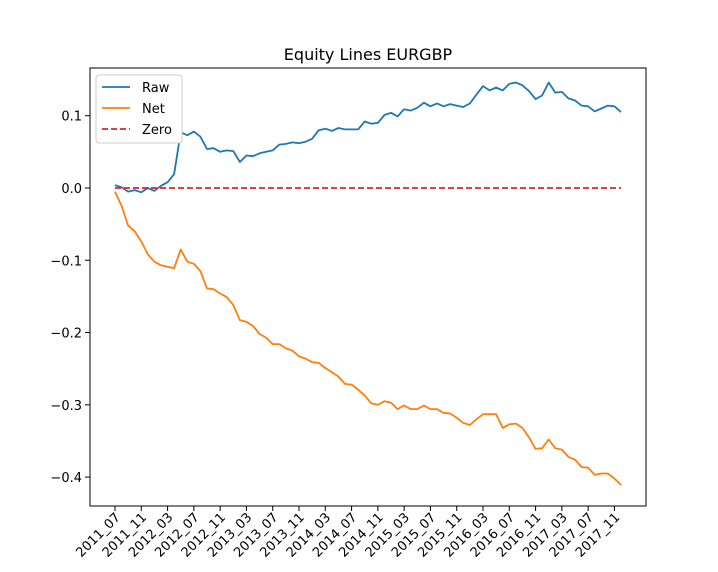 This screenshot has height=572, width=718. I want to click on y-axis: 0.1 0.0 −0.1 −0.2 −0.3 −0.4, so click(70, 298).